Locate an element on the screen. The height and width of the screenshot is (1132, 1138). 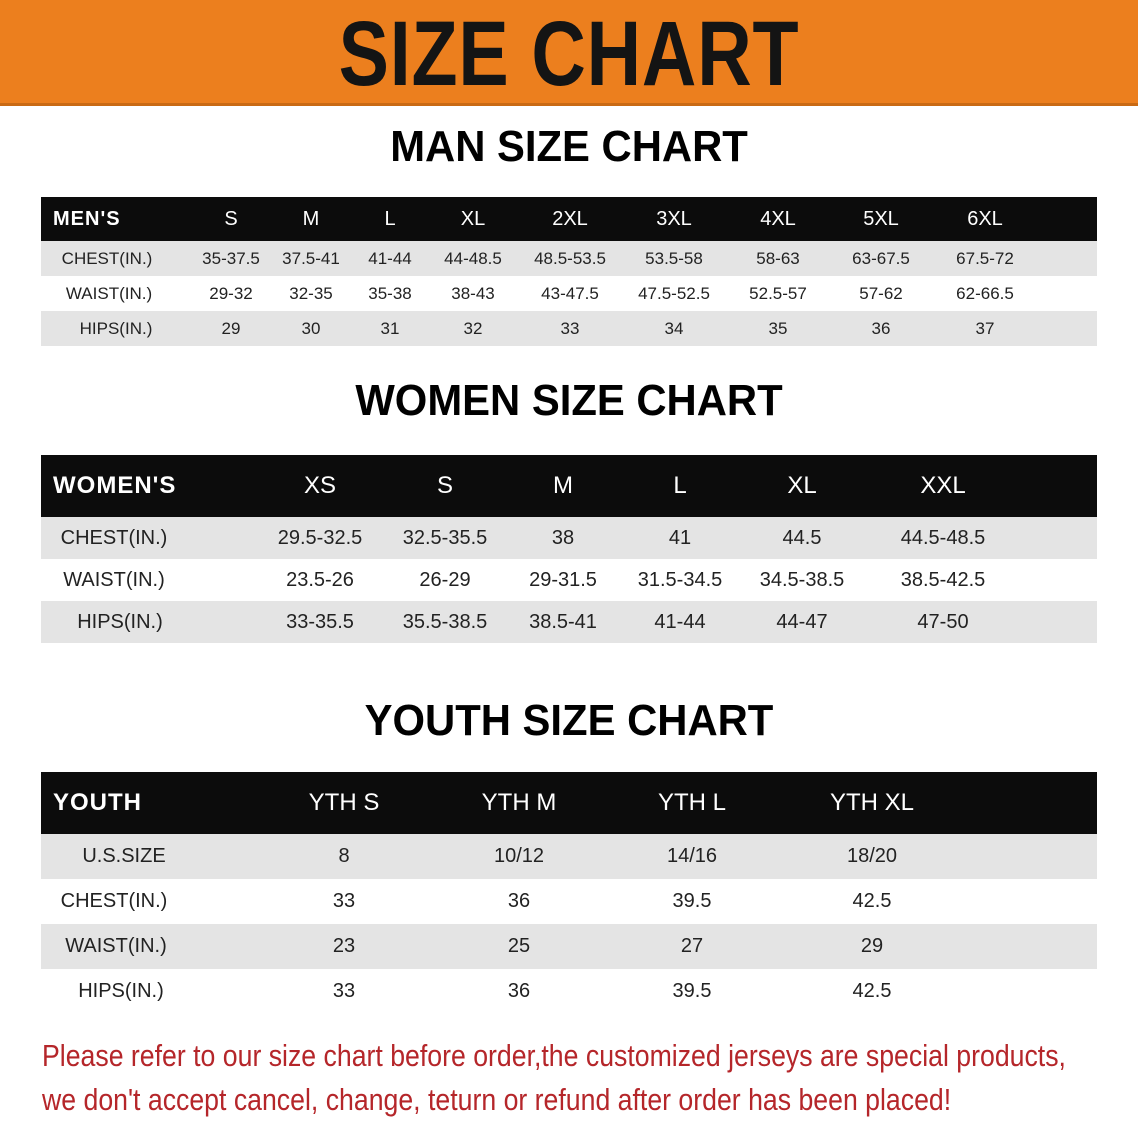
table-cell: 18/20 is located at coordinates (872, 856).